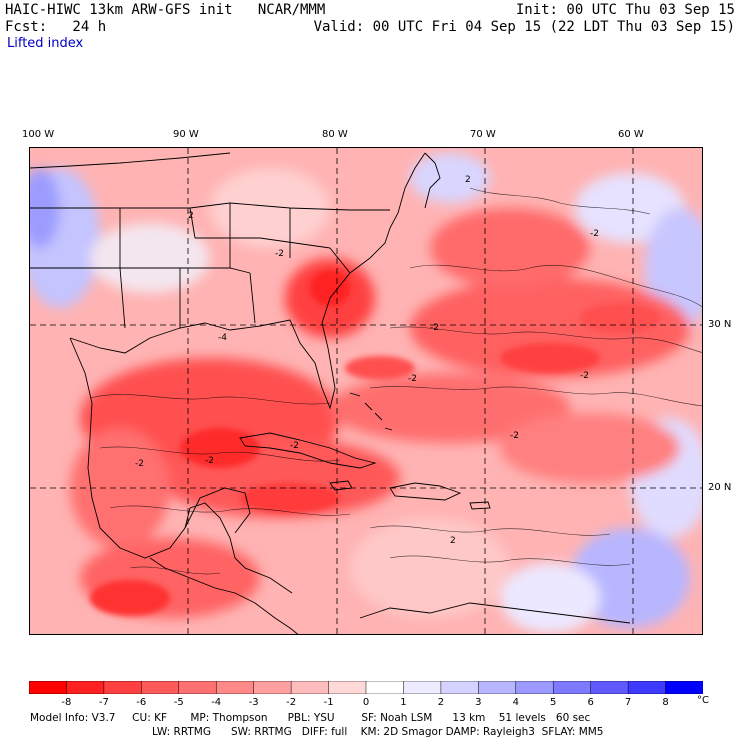 The image size is (740, 740). Describe the element at coordinates (403, 702) in the screenshot. I see `colorbar-tick-label: 1` at that location.